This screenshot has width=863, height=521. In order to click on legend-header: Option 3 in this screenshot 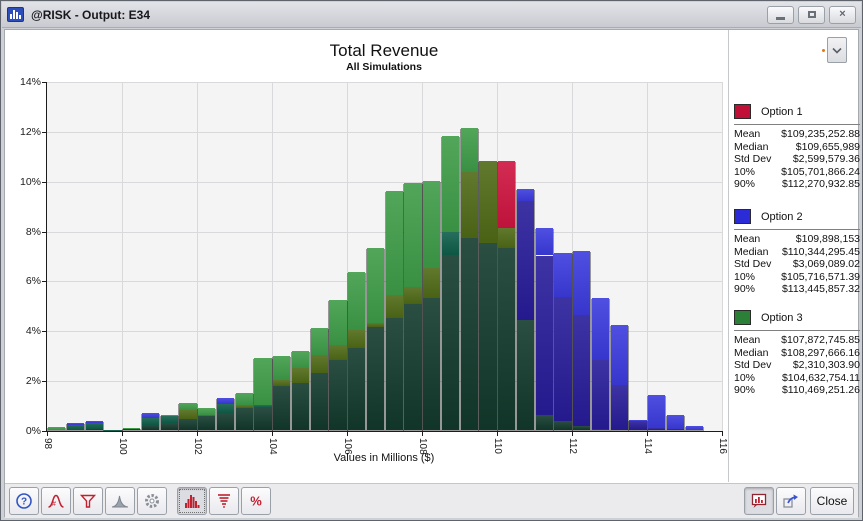, I will do `click(797, 317)`.